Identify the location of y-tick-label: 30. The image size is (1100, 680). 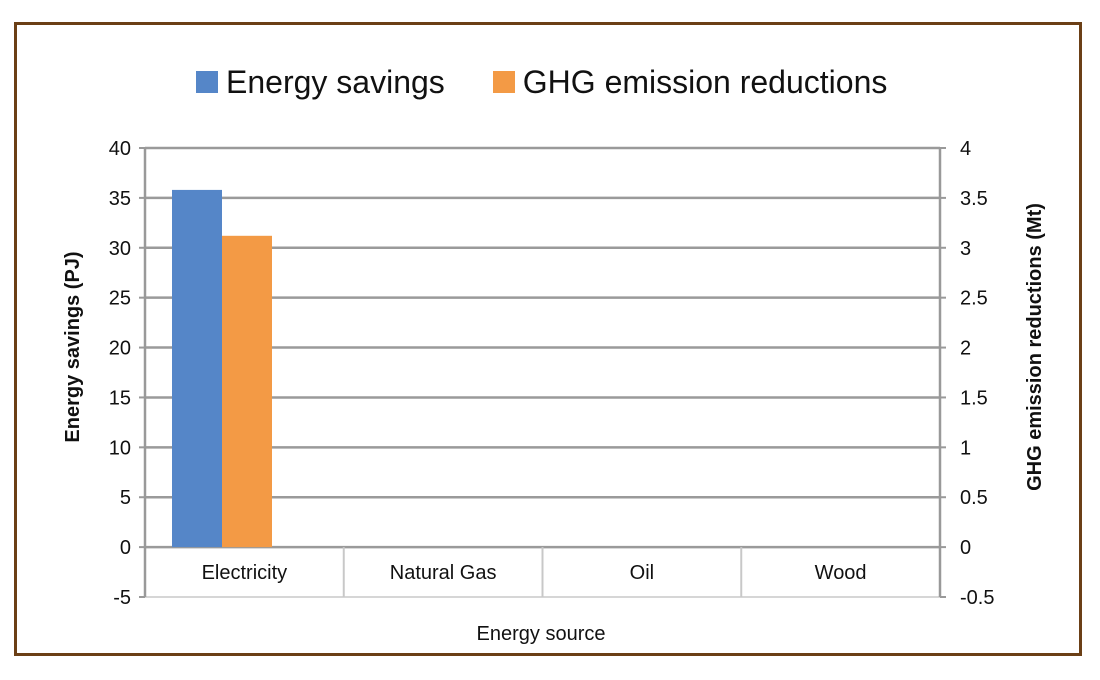
(120, 249).